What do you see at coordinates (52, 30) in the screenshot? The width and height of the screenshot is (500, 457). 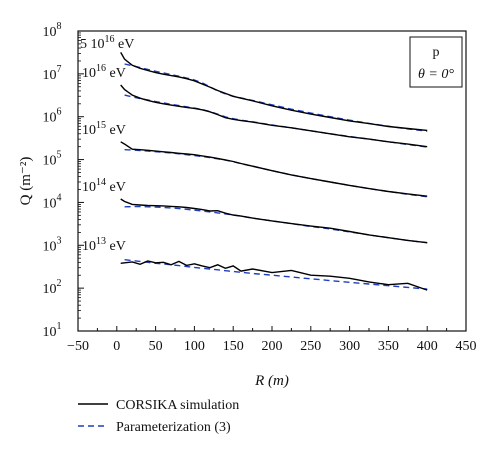 I see `y-tick-label: 10⁸` at bounding box center [52, 30].